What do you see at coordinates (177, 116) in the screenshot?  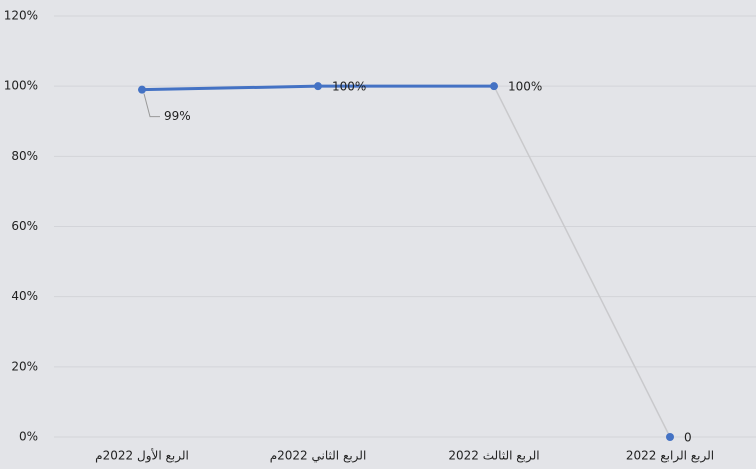 I see `data-label: 99%` at bounding box center [177, 116].